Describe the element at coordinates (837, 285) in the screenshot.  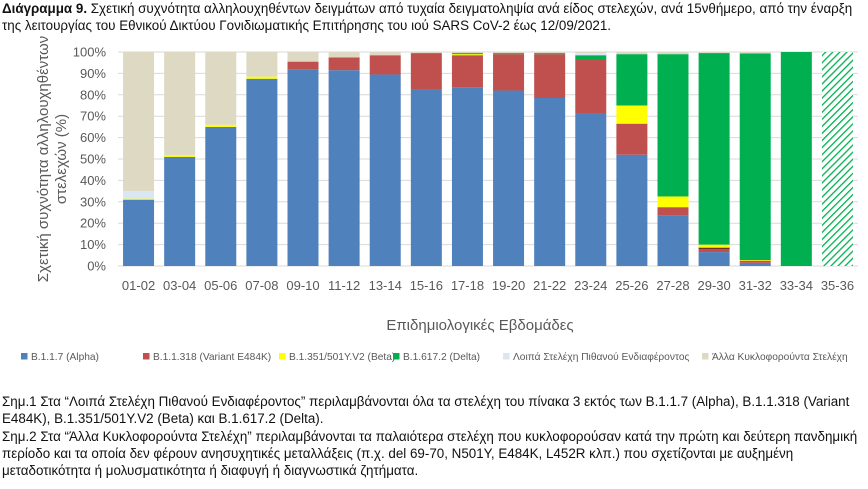
I see `x-tick-label: 35-36` at that location.